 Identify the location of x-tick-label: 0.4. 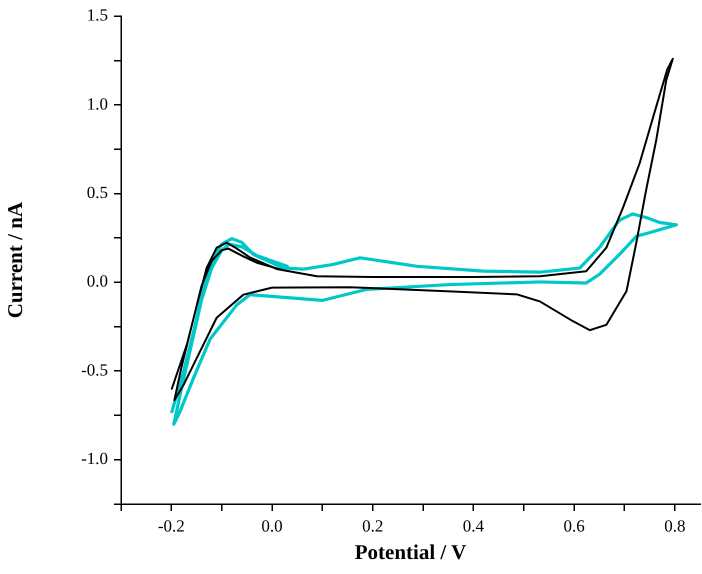
(473, 526).